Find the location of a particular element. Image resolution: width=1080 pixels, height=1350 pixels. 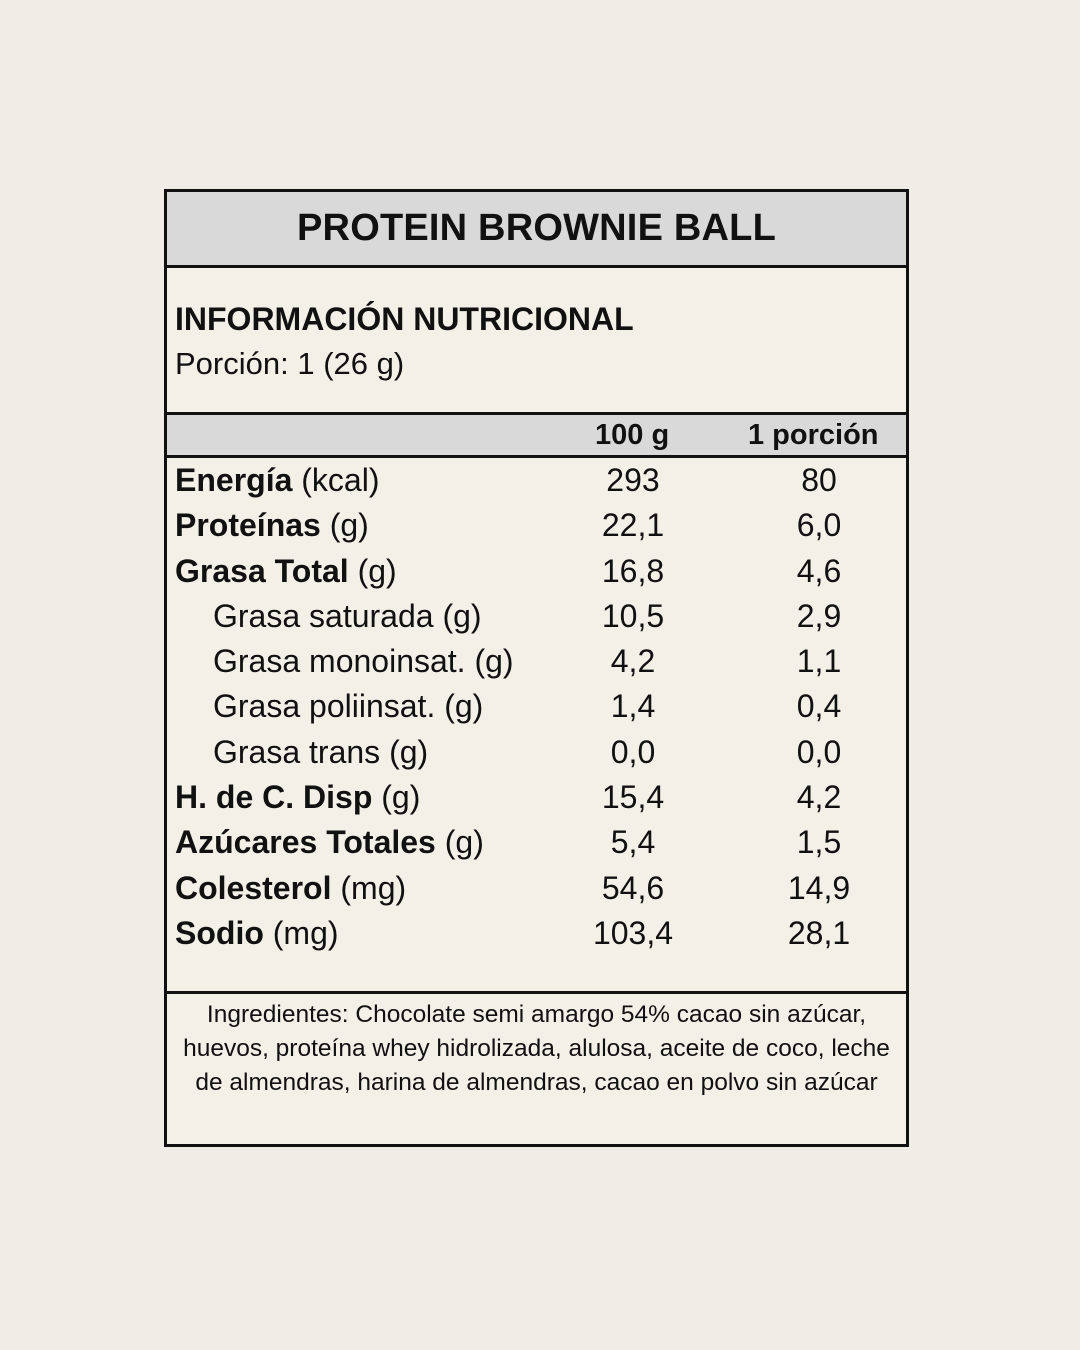

value-serving: 2,9 is located at coordinates (819, 615).